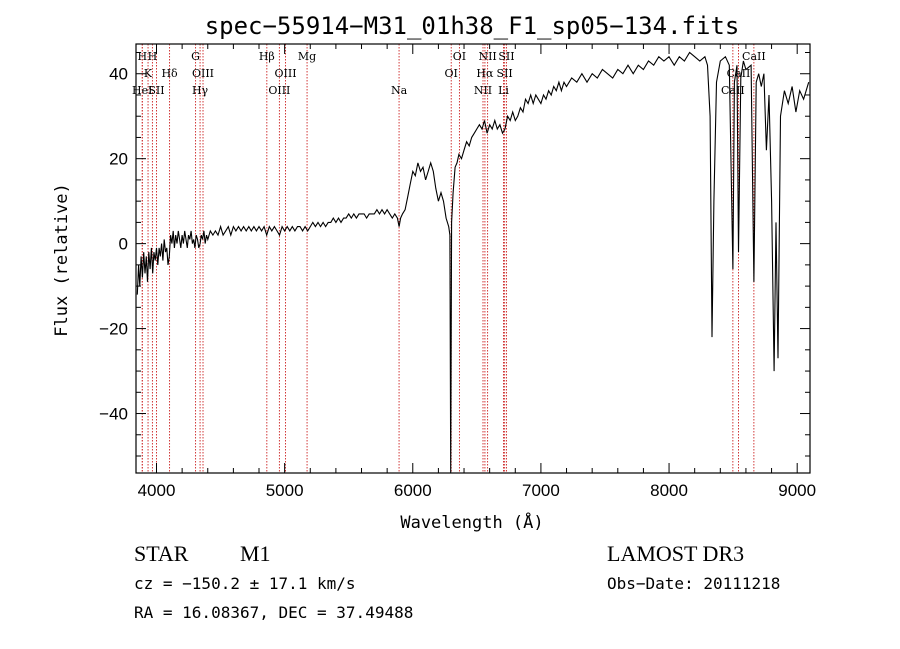 The width and height of the screenshot is (900, 649). Describe the element at coordinates (113, 414) in the screenshot. I see `y-tick-label: −40` at that location.